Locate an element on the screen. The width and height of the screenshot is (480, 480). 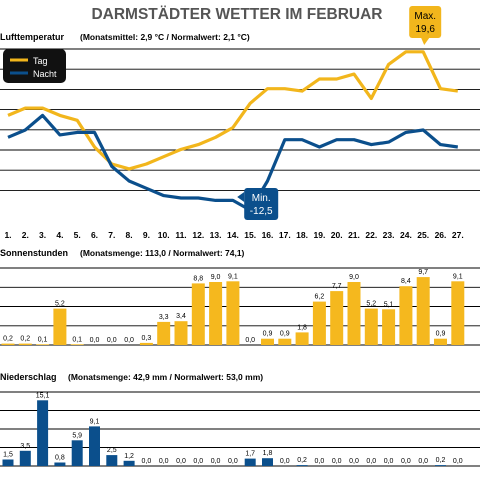
day-tick-label: 23. is located at coordinates (389, 235).